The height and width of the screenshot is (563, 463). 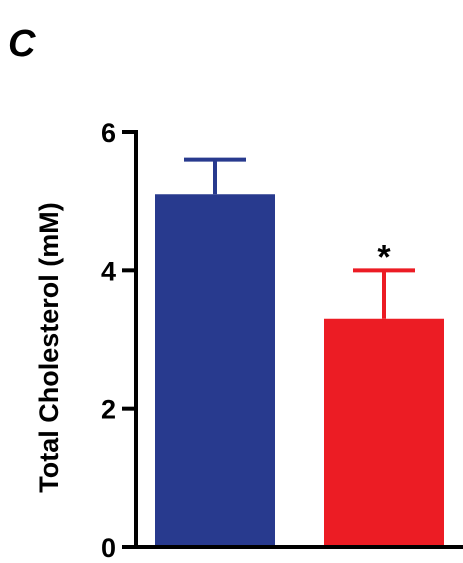 What do you see at coordinates (108, 271) in the screenshot?
I see `y-tick-label: 4` at bounding box center [108, 271].